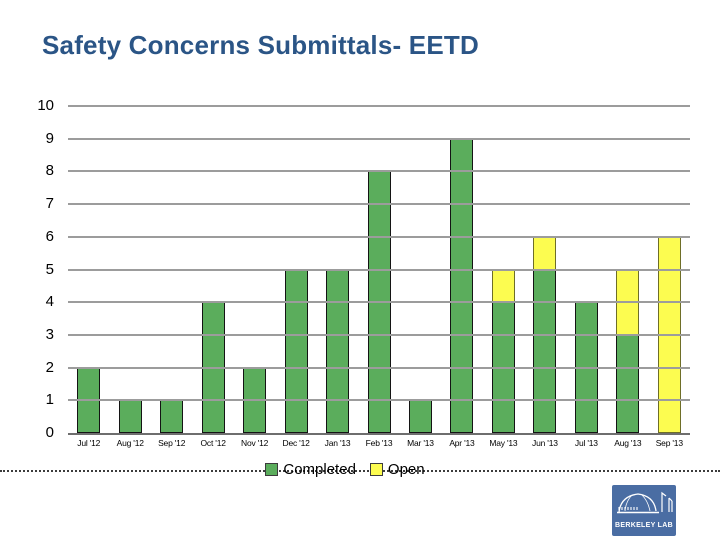 The width and height of the screenshot is (720, 540). What do you see at coordinates (503, 443) in the screenshot?
I see `x-tick-label: May '13` at bounding box center [503, 443].